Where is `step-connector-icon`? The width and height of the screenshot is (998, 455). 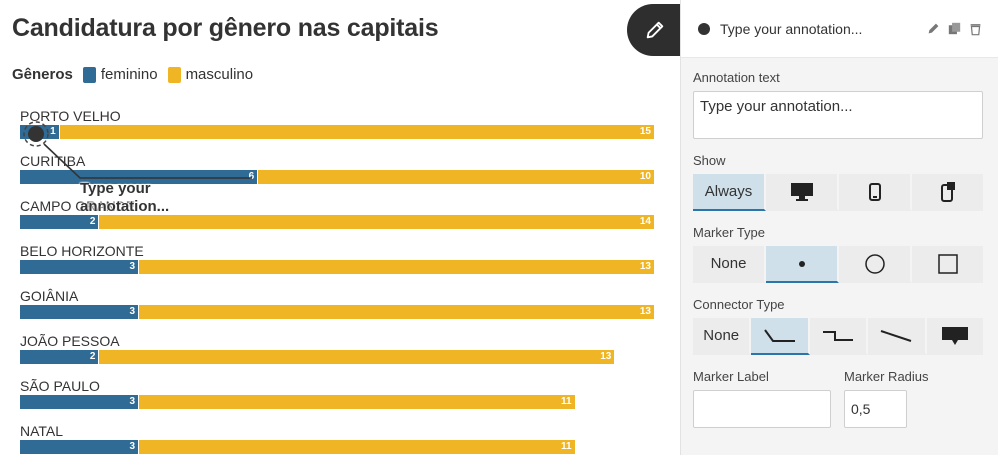 step-connector-icon is located at coordinates (838, 335).